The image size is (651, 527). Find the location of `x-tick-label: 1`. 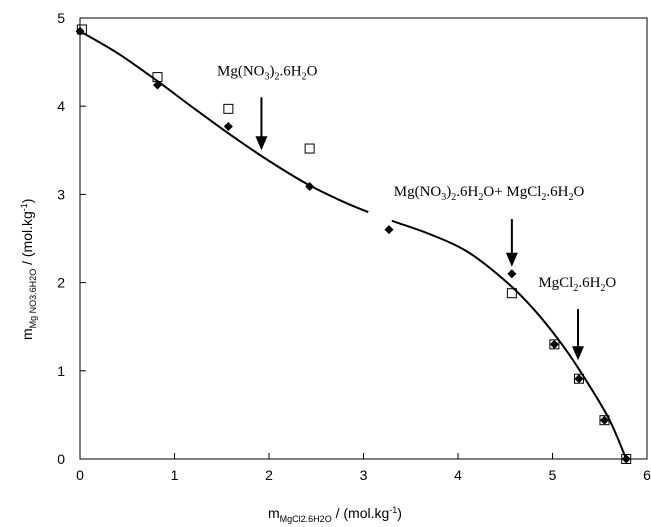

x-tick-label: 1 is located at coordinates (175, 475).